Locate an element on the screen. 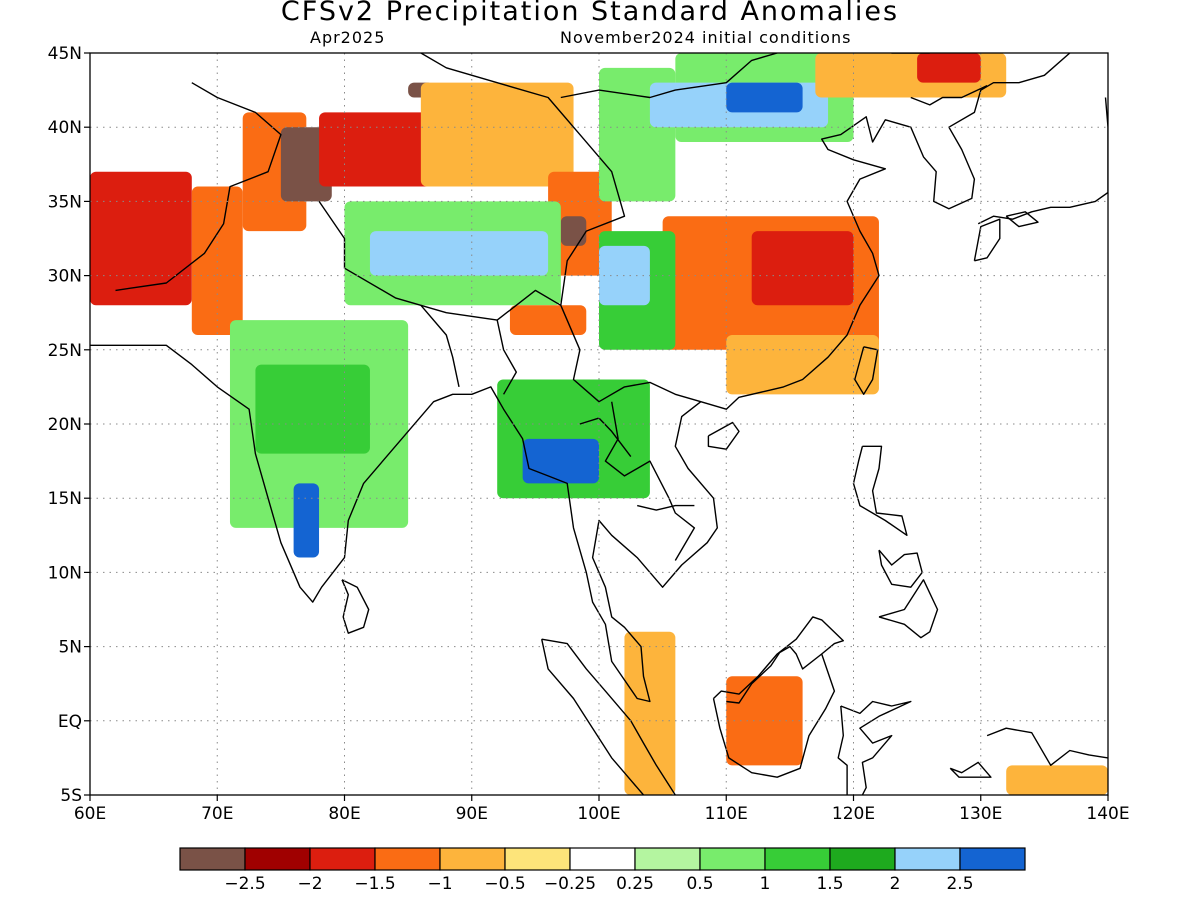 The height and width of the screenshot is (900, 1200). lon-tick-label: 80E is located at coordinates (344, 814).